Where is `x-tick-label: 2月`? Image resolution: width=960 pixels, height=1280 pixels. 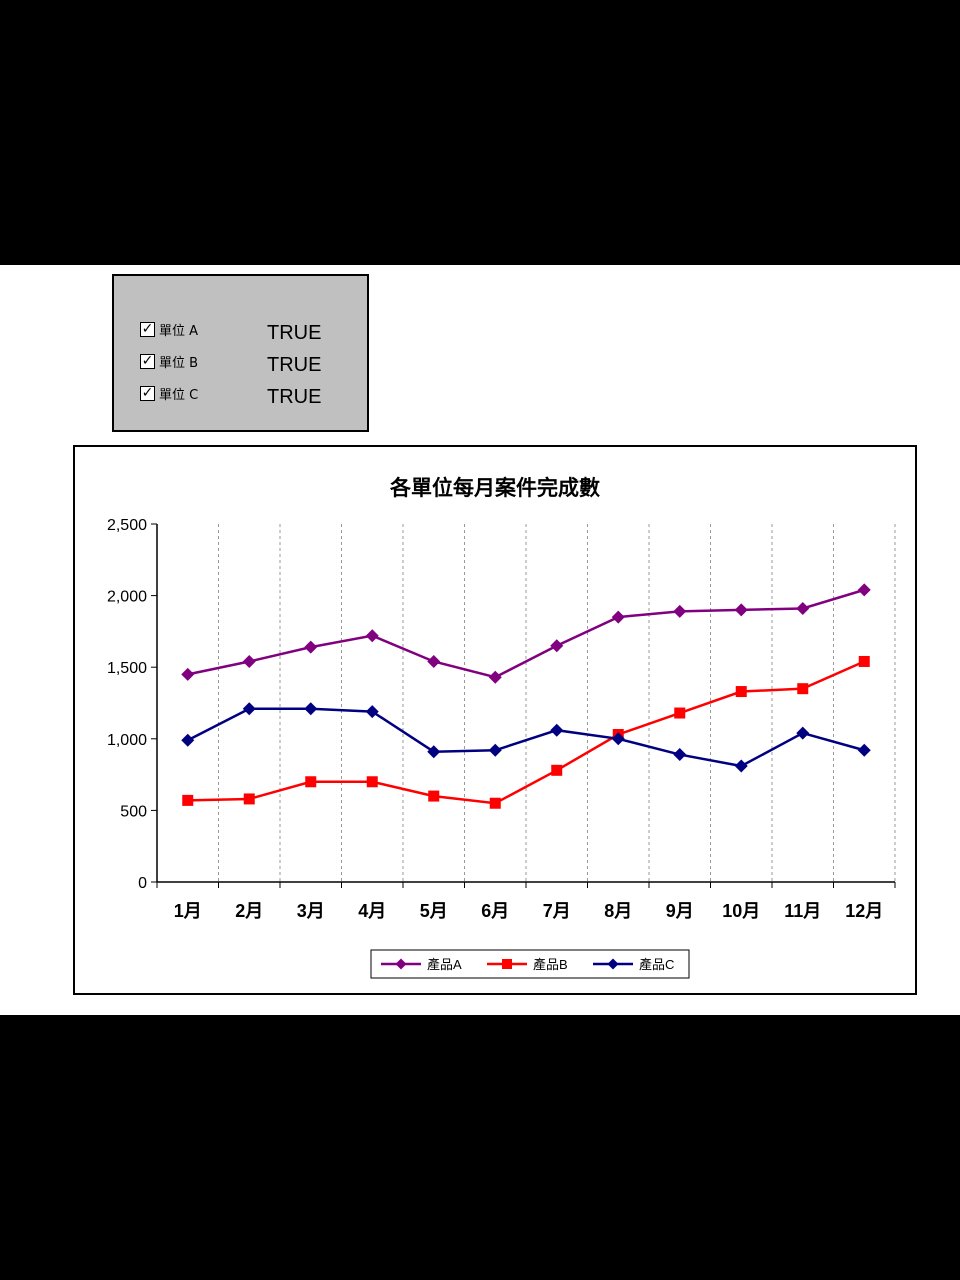 x-tick-label: 2月 is located at coordinates (249, 911).